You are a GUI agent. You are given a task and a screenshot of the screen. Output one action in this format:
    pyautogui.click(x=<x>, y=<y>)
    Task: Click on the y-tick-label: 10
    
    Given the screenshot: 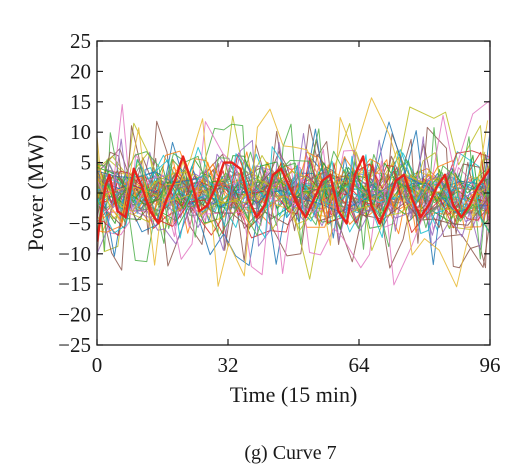 What is the action you would take?
    pyautogui.click(x=80, y=132)
    